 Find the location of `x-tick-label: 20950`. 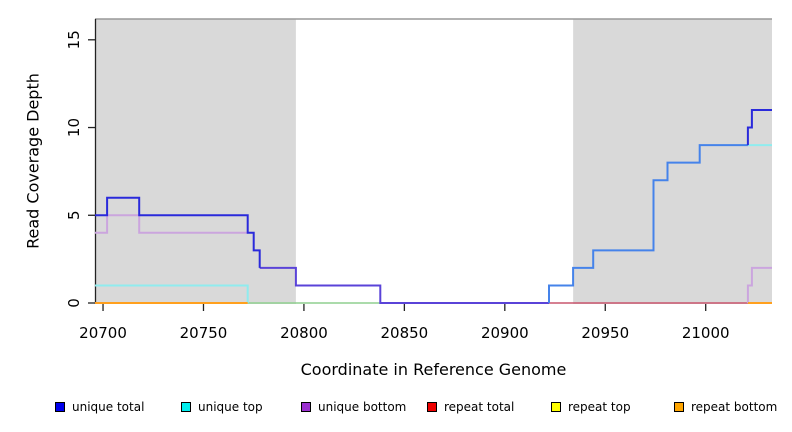

x-tick-label: 20950 is located at coordinates (605, 333).